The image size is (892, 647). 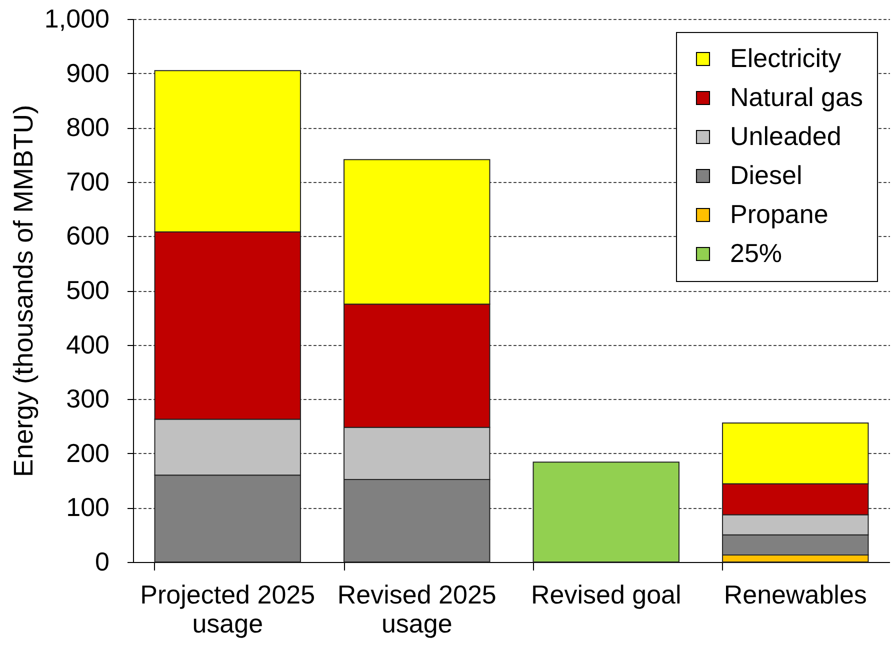 I want to click on bar, so click(x=606, y=512).